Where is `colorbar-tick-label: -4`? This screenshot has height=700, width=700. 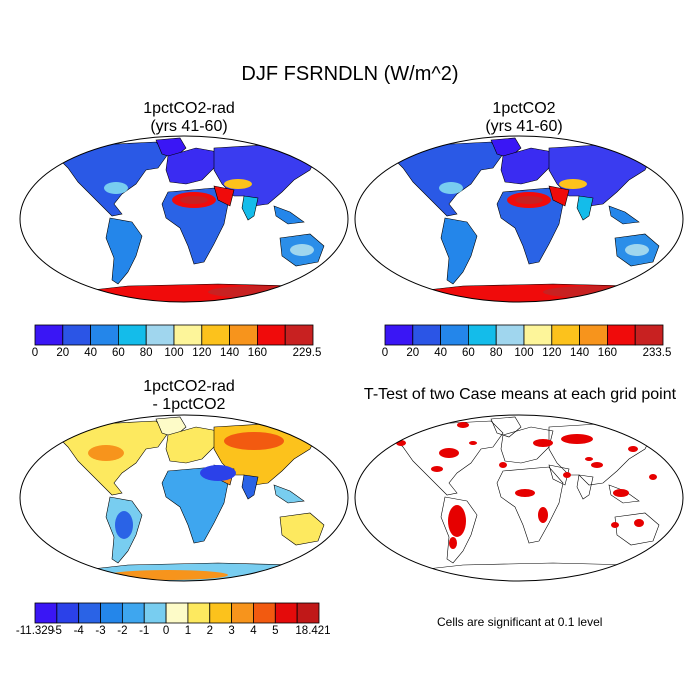
colorbar-tick-label: -4 is located at coordinates (78, 631).